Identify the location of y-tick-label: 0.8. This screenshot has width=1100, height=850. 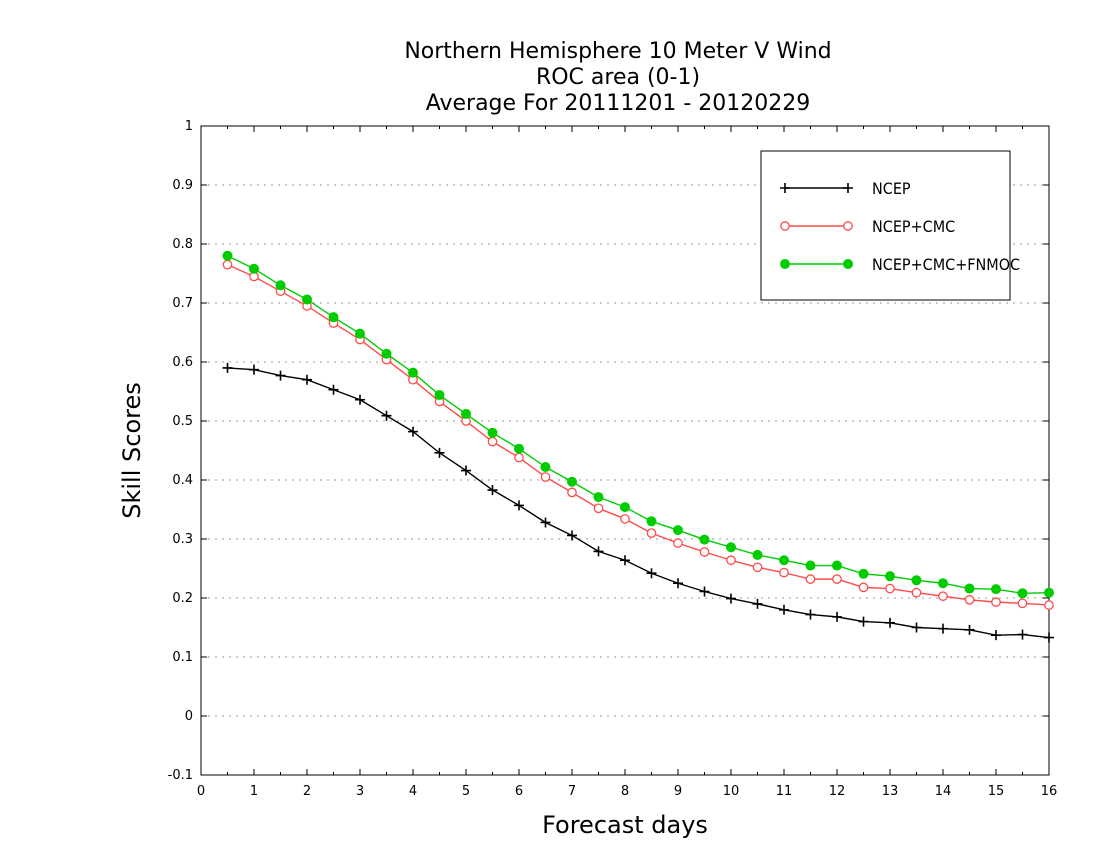
(182, 244).